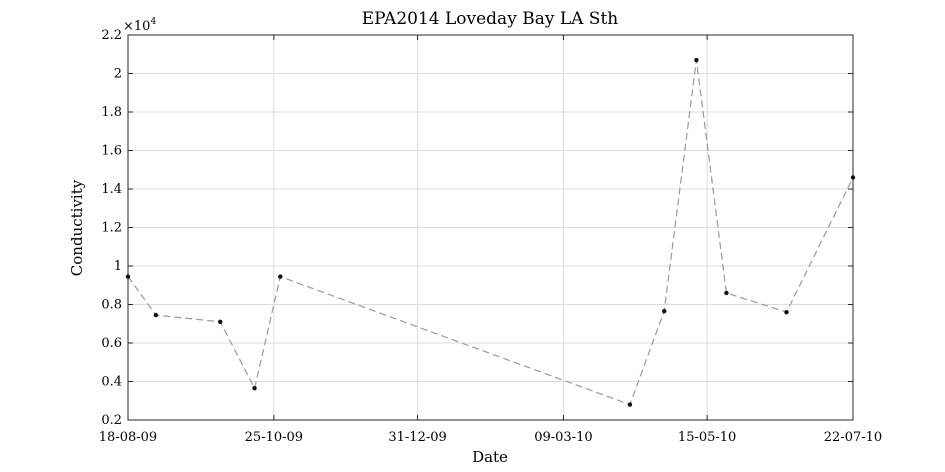  I want to click on y-tick-label: 0.4, so click(111, 382).